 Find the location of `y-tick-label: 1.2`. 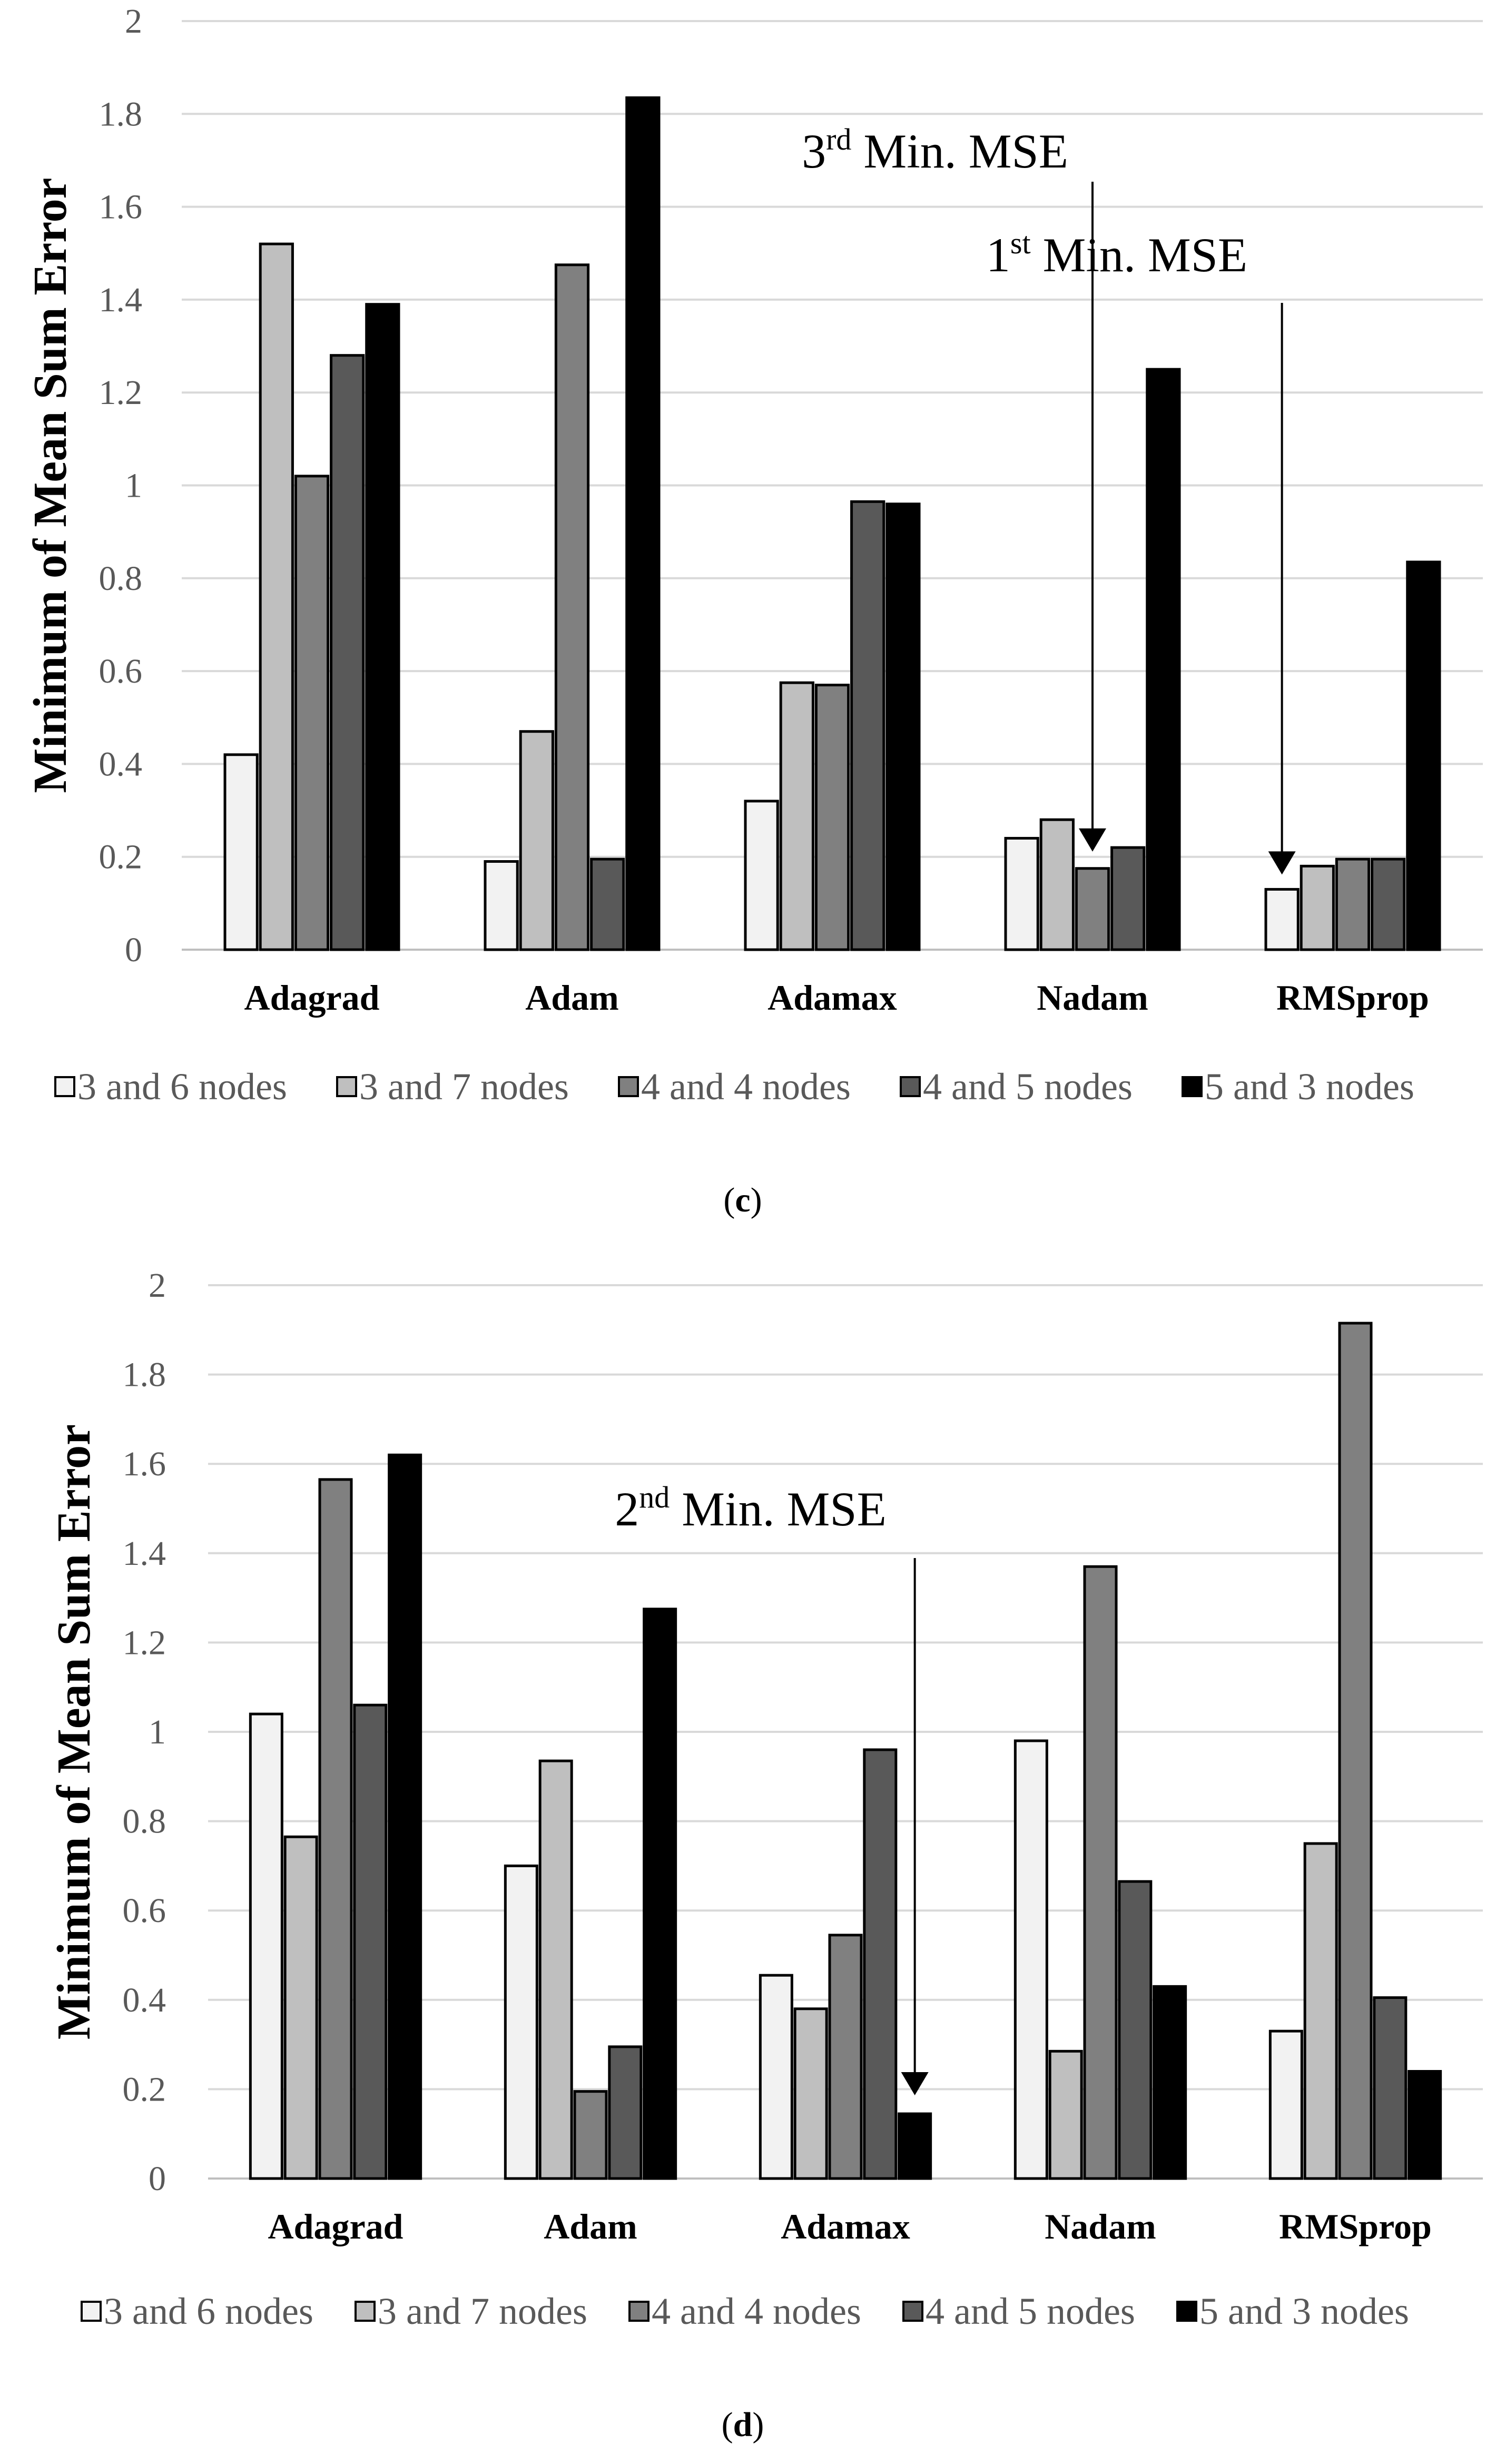

y-tick-label: 1.2 is located at coordinates (121, 393).